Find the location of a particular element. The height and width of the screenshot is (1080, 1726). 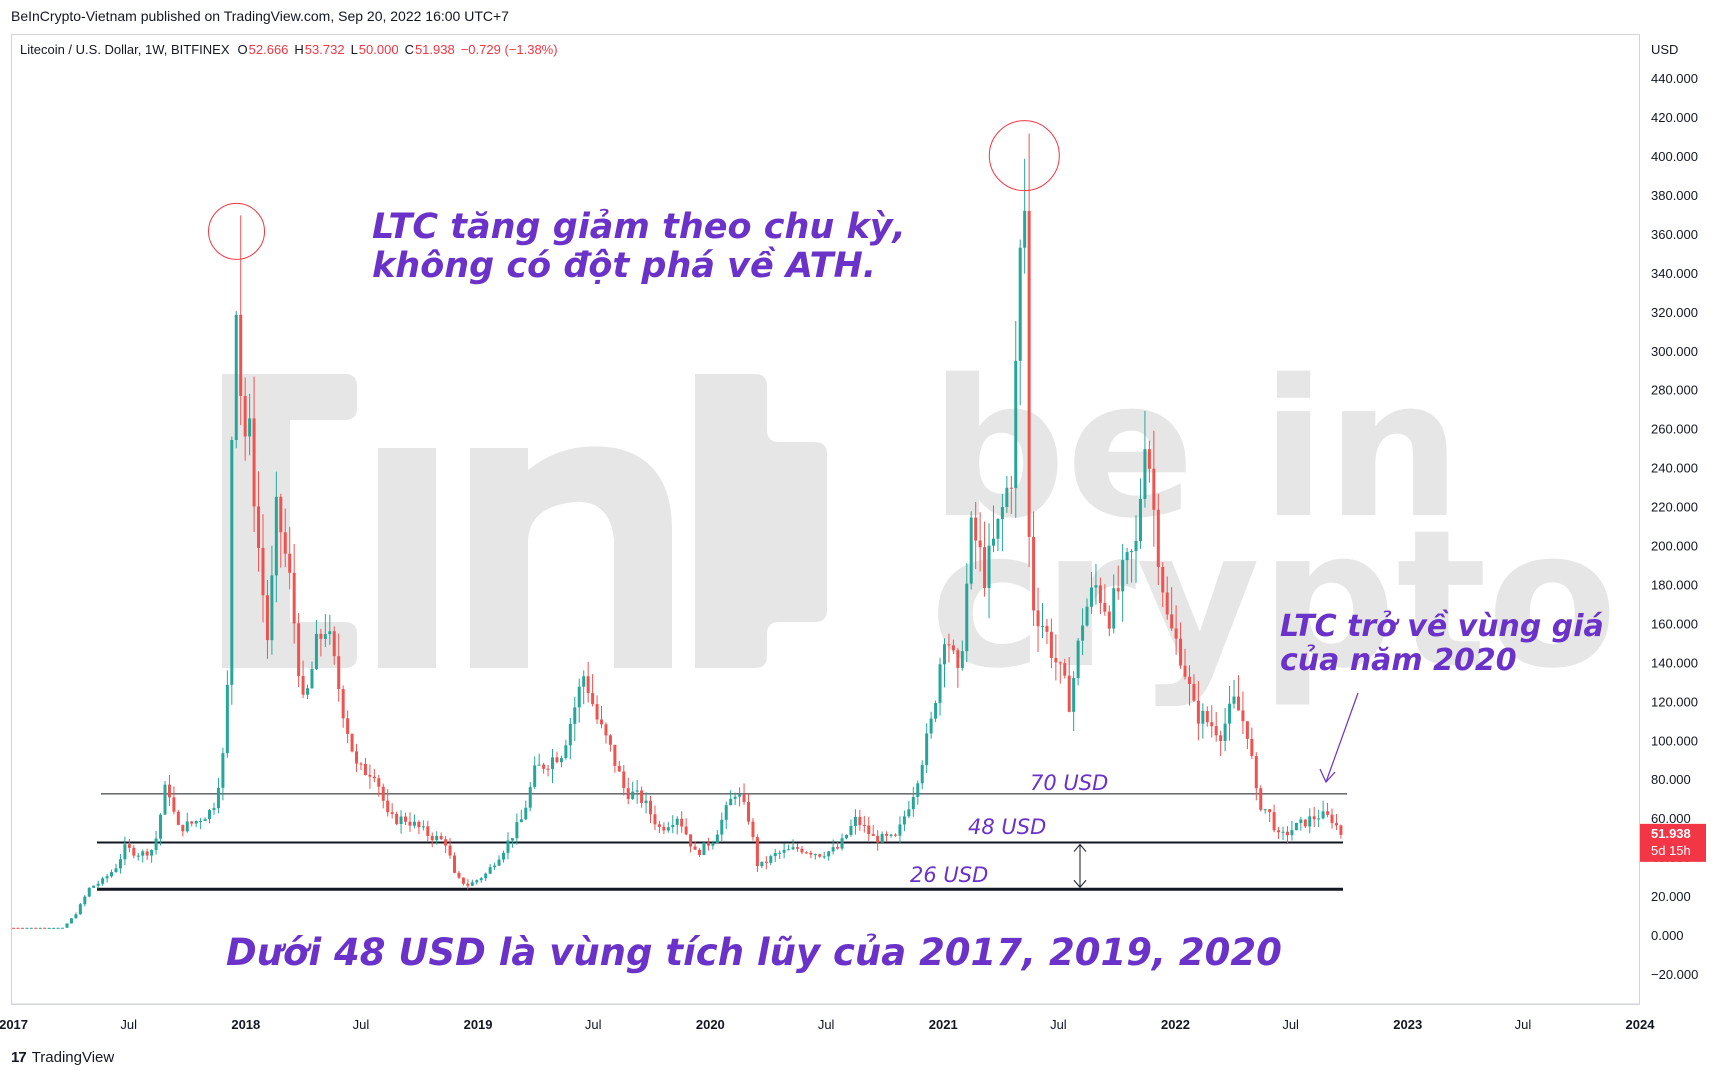

y-tick-label: 380.000 is located at coordinates (1674, 195).